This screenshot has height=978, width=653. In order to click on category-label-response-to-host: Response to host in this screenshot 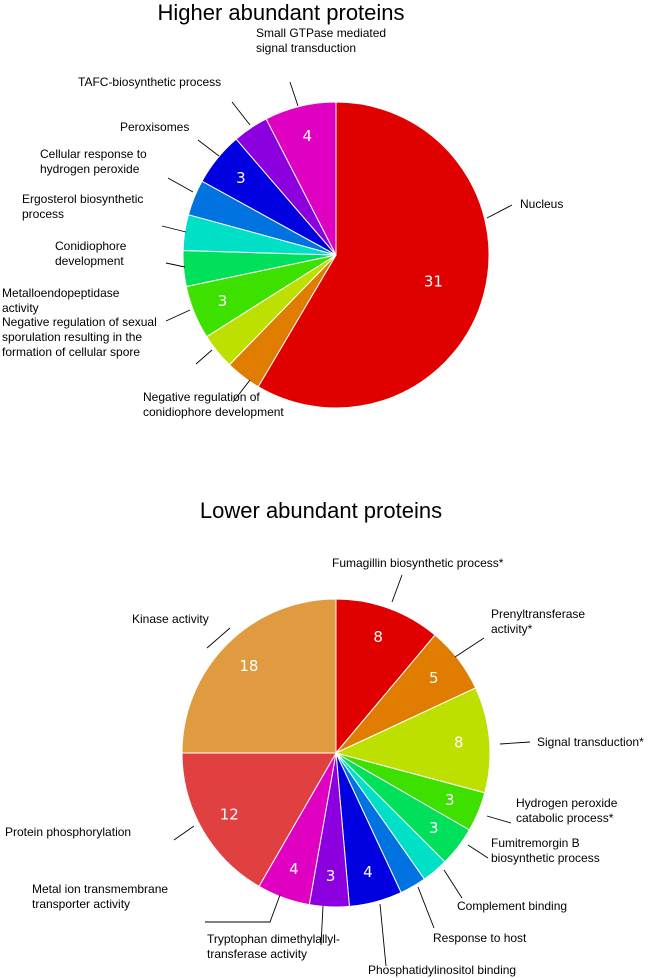, I will do `click(480, 938)`.